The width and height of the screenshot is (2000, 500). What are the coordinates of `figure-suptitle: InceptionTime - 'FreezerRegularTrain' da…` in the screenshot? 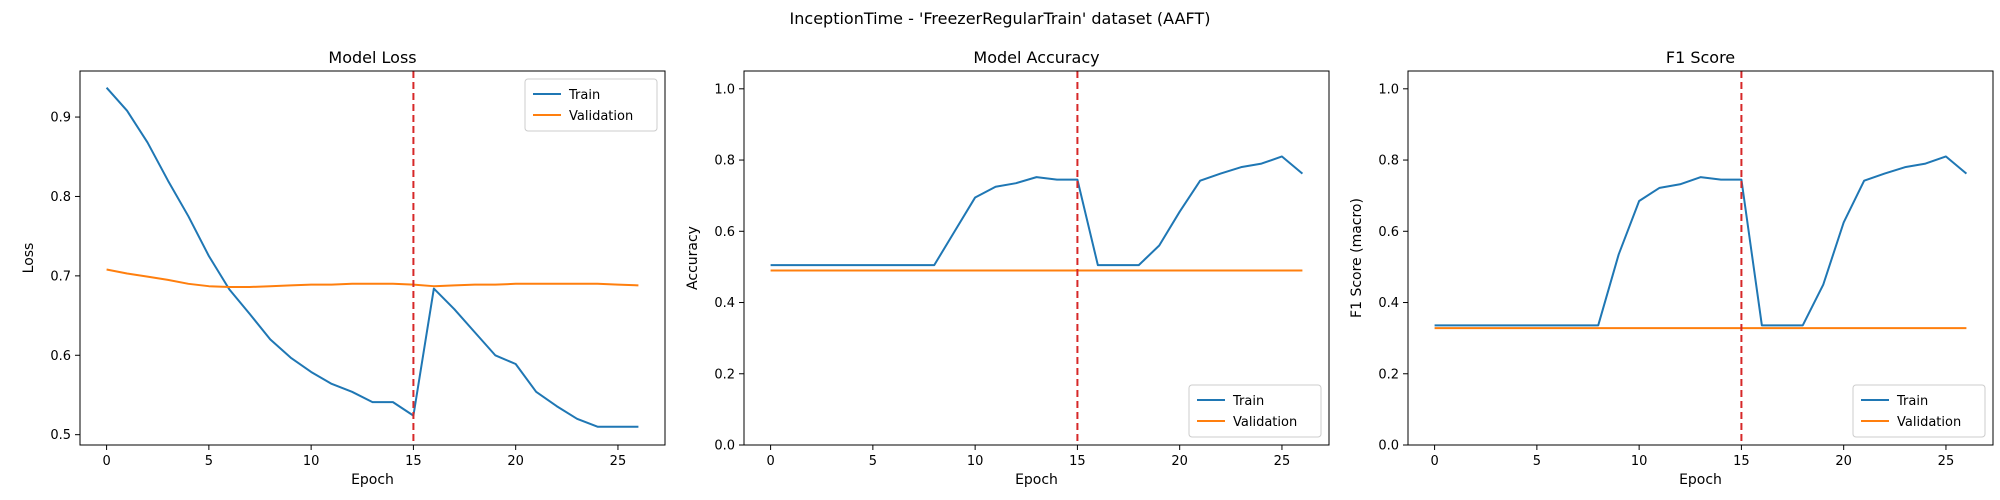 It's located at (1000, 18).